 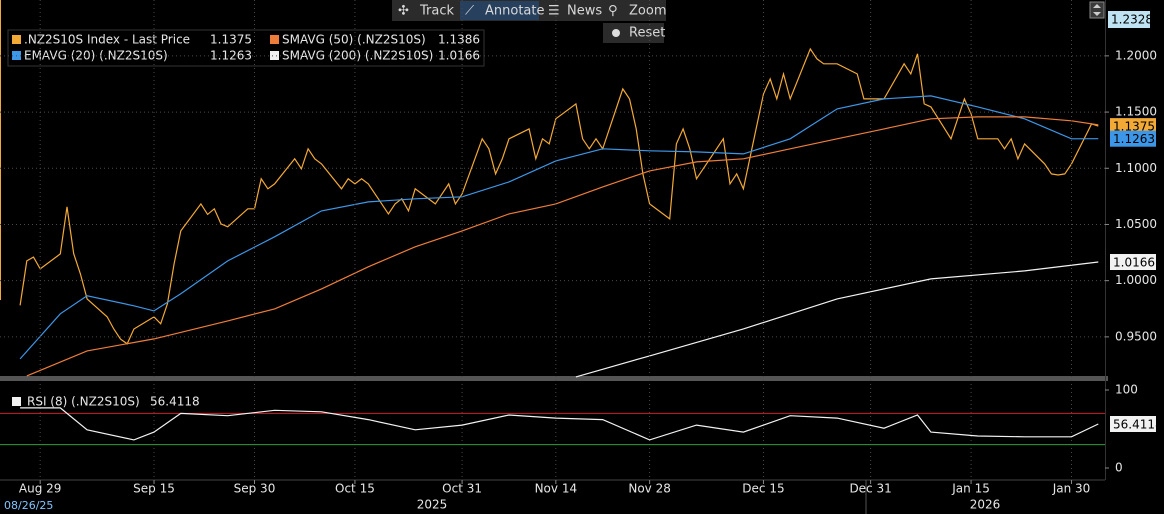 I want to click on track-icon: ✣, so click(x=403, y=11).